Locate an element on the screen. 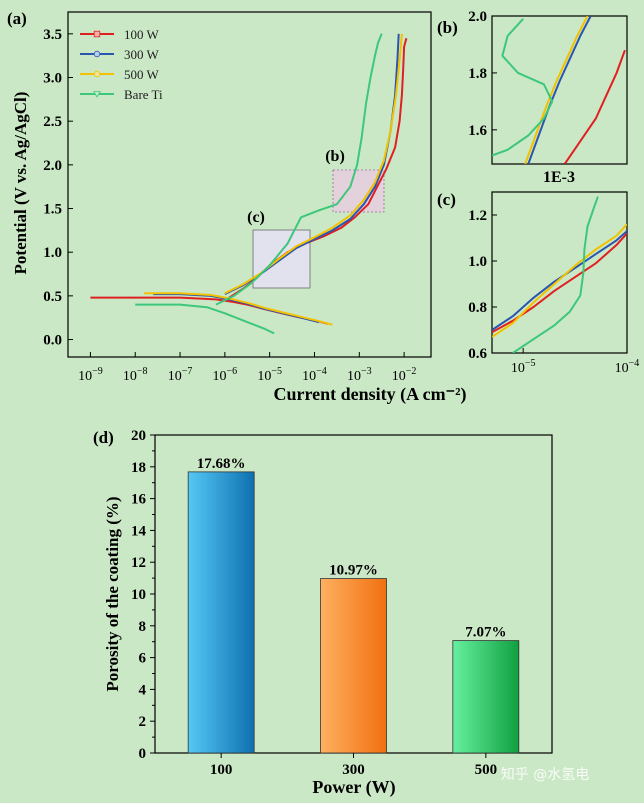 This screenshot has width=644, height=803. panel-d-x-axis-title: Power (W) is located at coordinates (353, 787).